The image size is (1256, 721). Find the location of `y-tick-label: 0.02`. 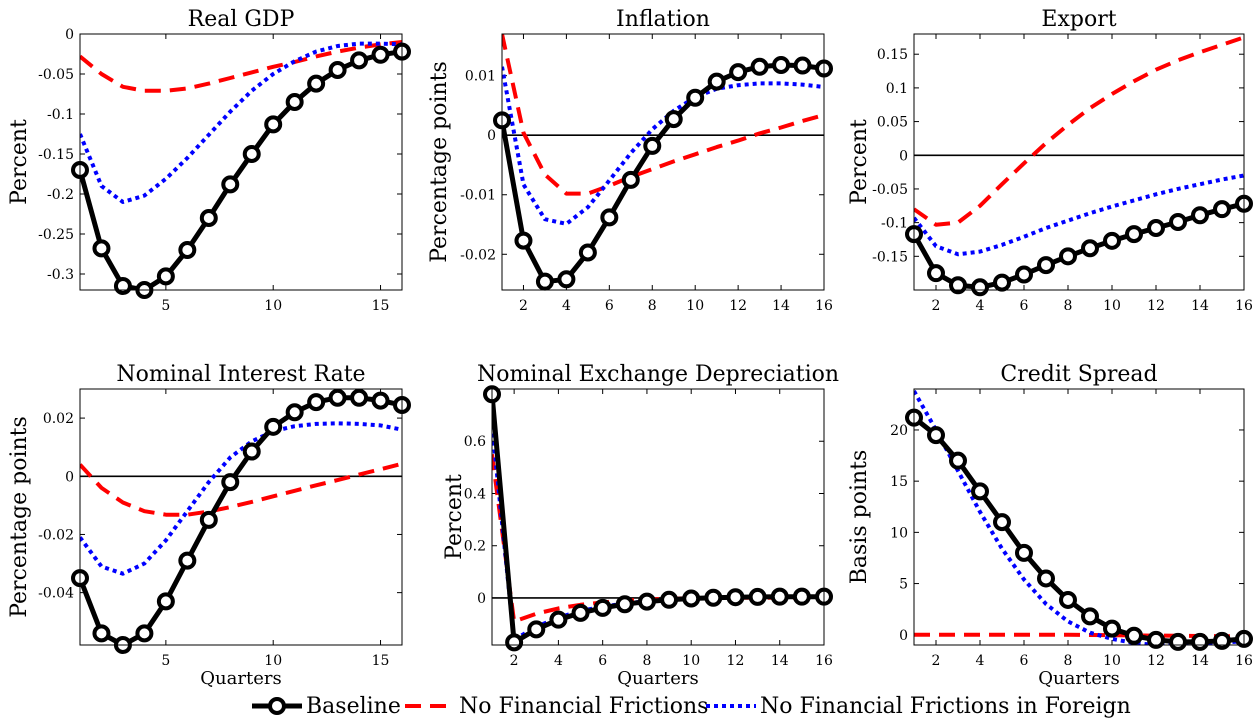

y-tick-label: 0.02 is located at coordinates (58, 419).